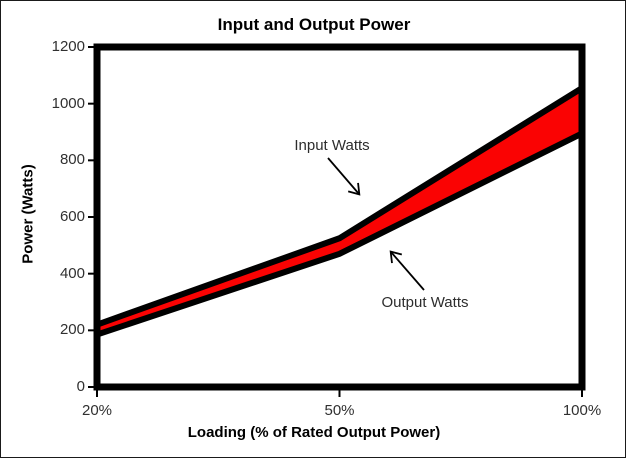 Image resolution: width=626 pixels, height=458 pixels. Describe the element at coordinates (72, 216) in the screenshot. I see `y-tick-label: 600` at that location.